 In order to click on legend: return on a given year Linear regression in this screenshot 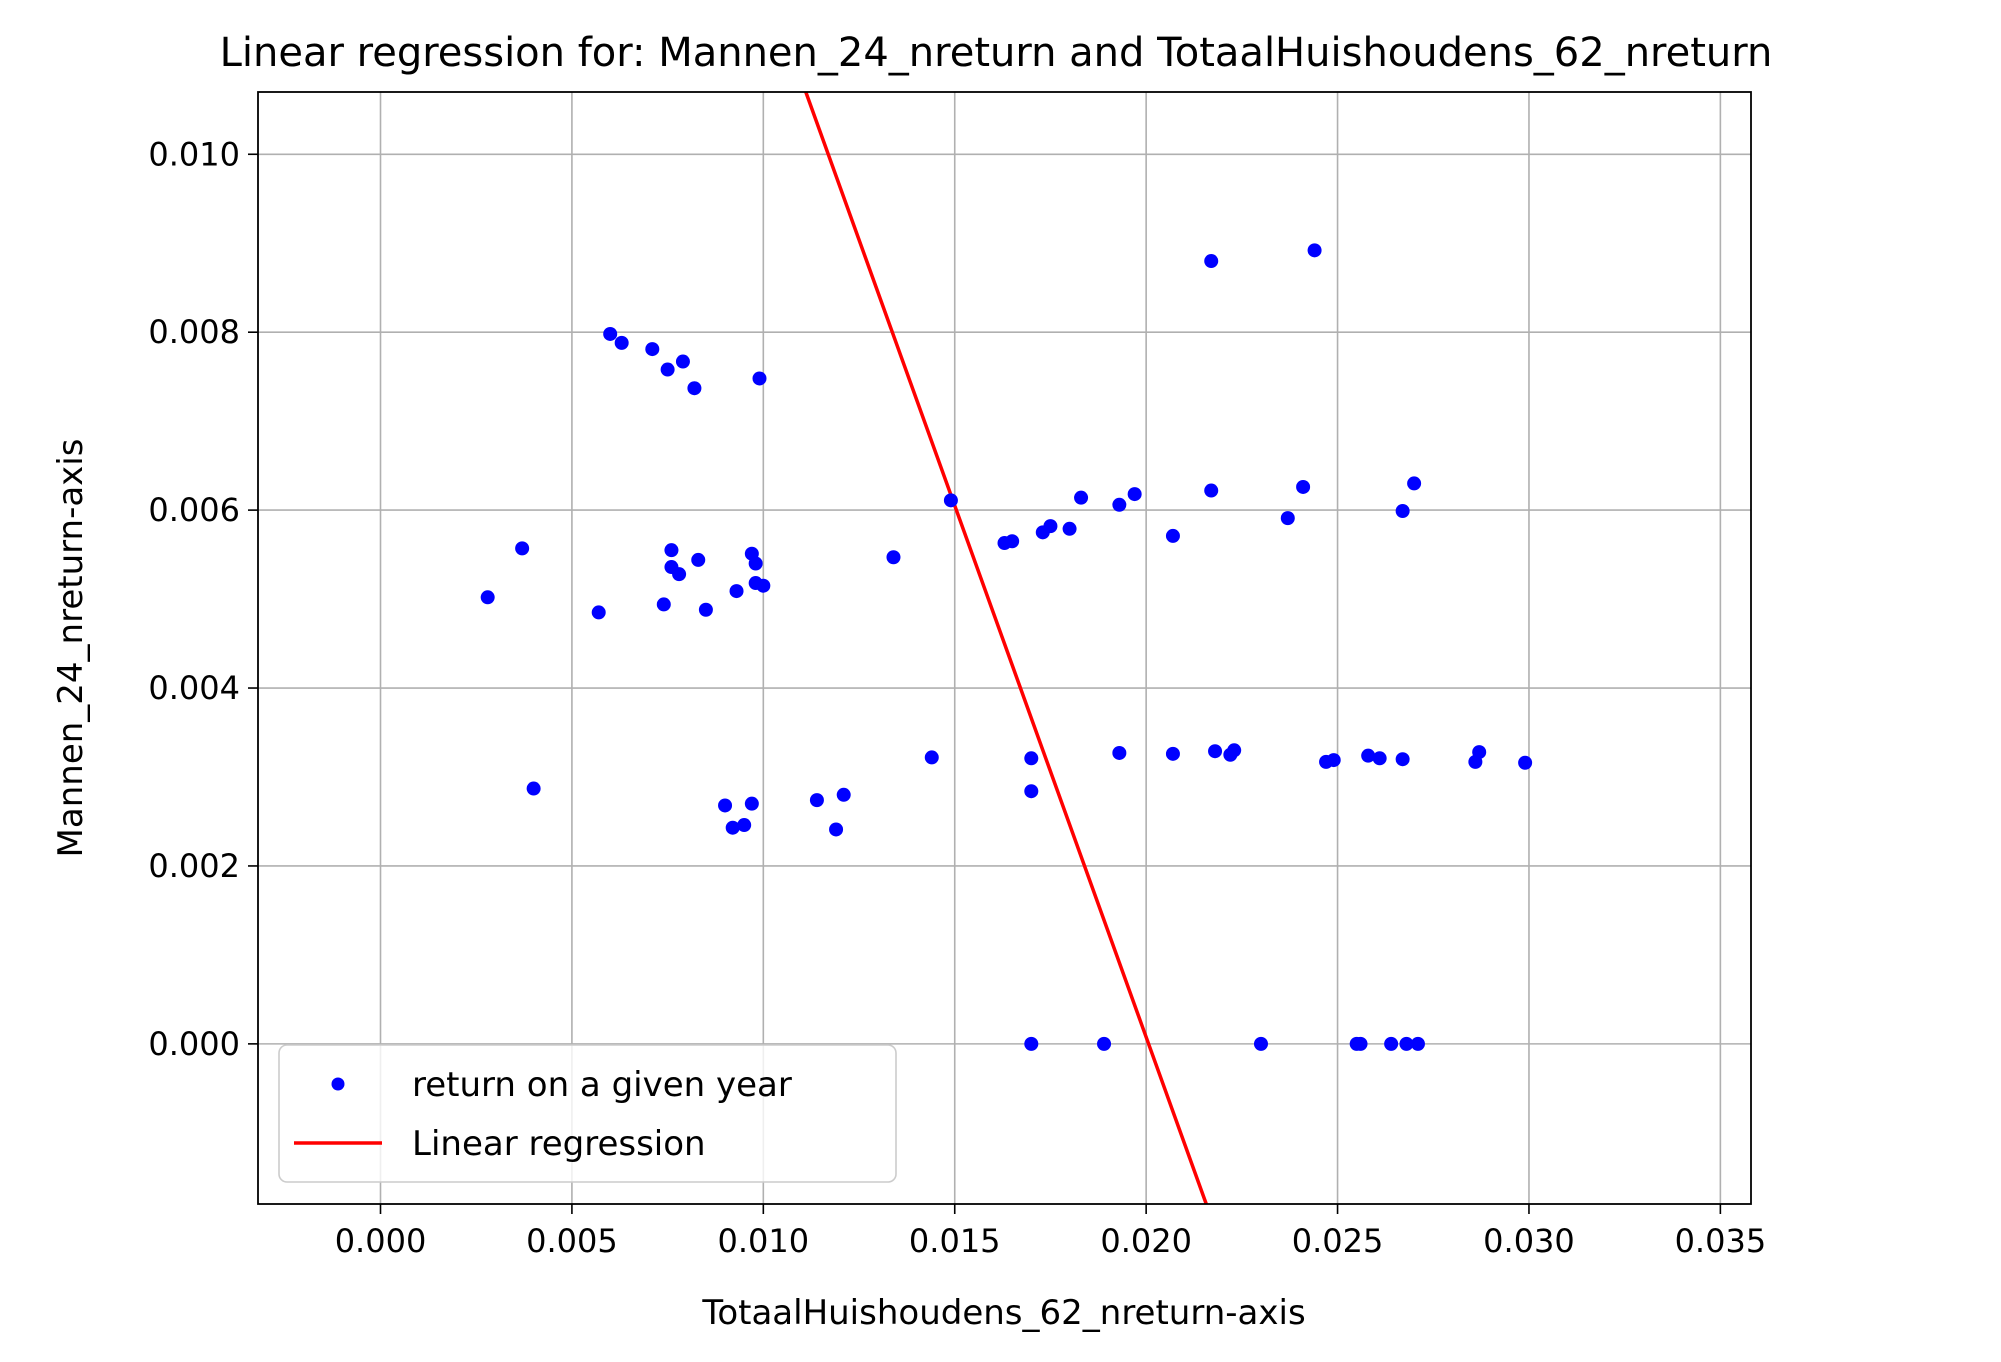, I will do `click(587, 1113)`.